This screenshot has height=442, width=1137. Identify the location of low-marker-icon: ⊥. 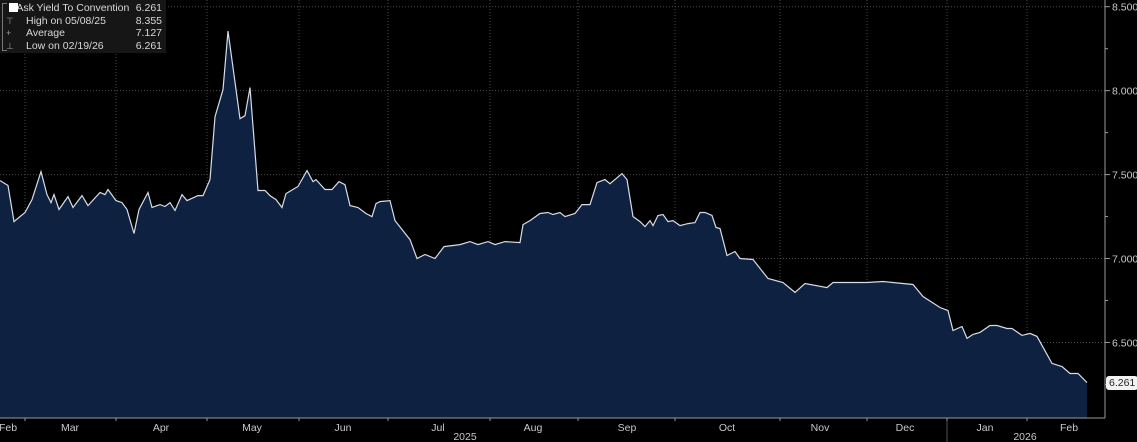
(10, 45).